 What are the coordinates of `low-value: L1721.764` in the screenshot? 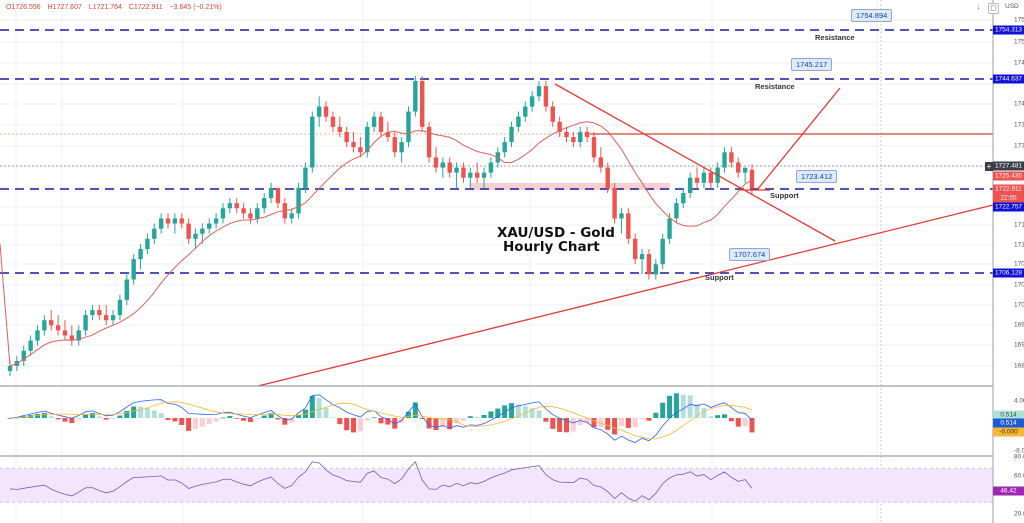 It's located at (105, 7).